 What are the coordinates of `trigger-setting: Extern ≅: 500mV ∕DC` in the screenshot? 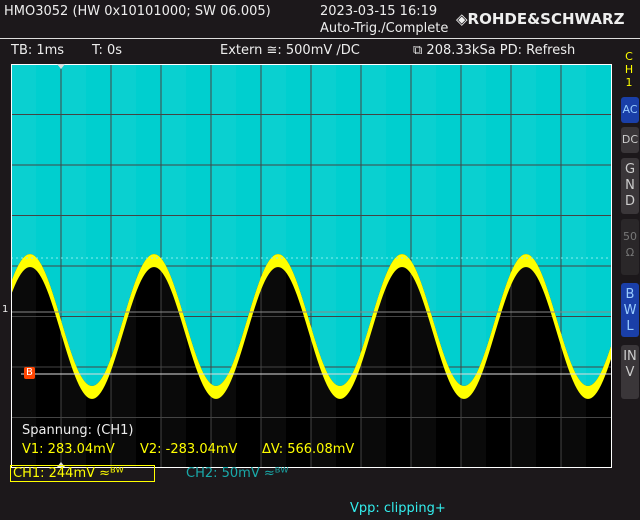 It's located at (290, 50).